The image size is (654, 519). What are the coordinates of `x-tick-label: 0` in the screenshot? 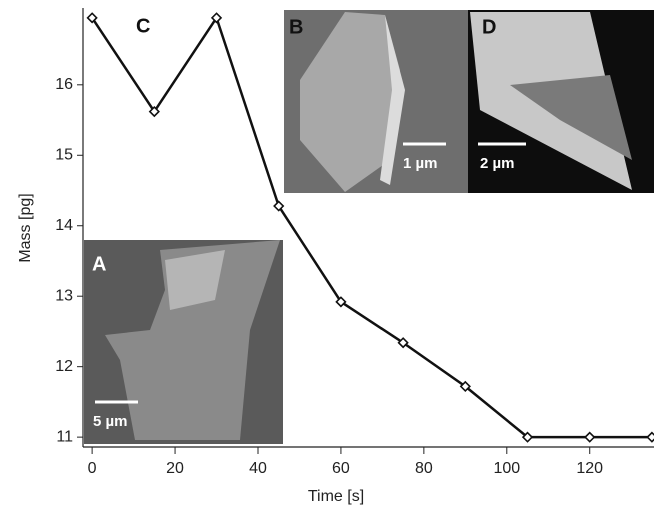 It's located at (92, 468).